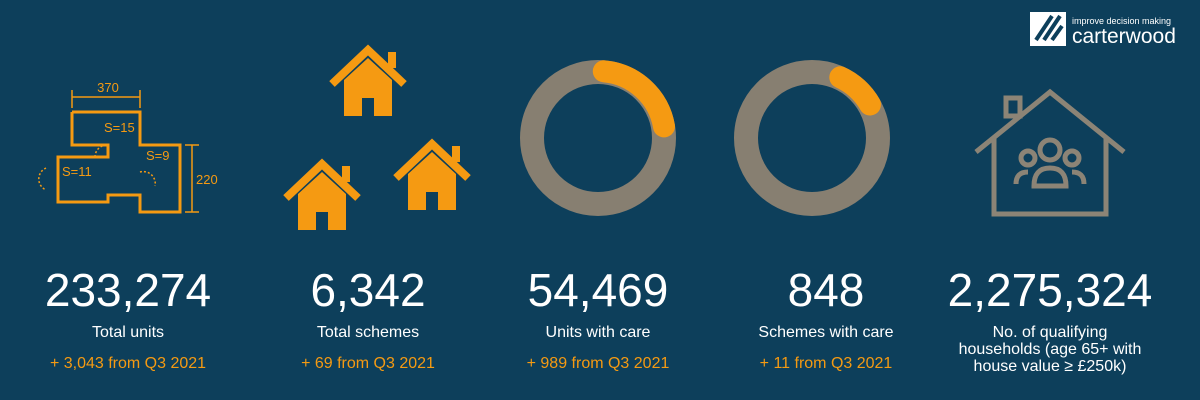 This screenshot has width=1200, height=400. Describe the element at coordinates (598, 332) in the screenshot. I see `stat-label: Units with care` at that location.